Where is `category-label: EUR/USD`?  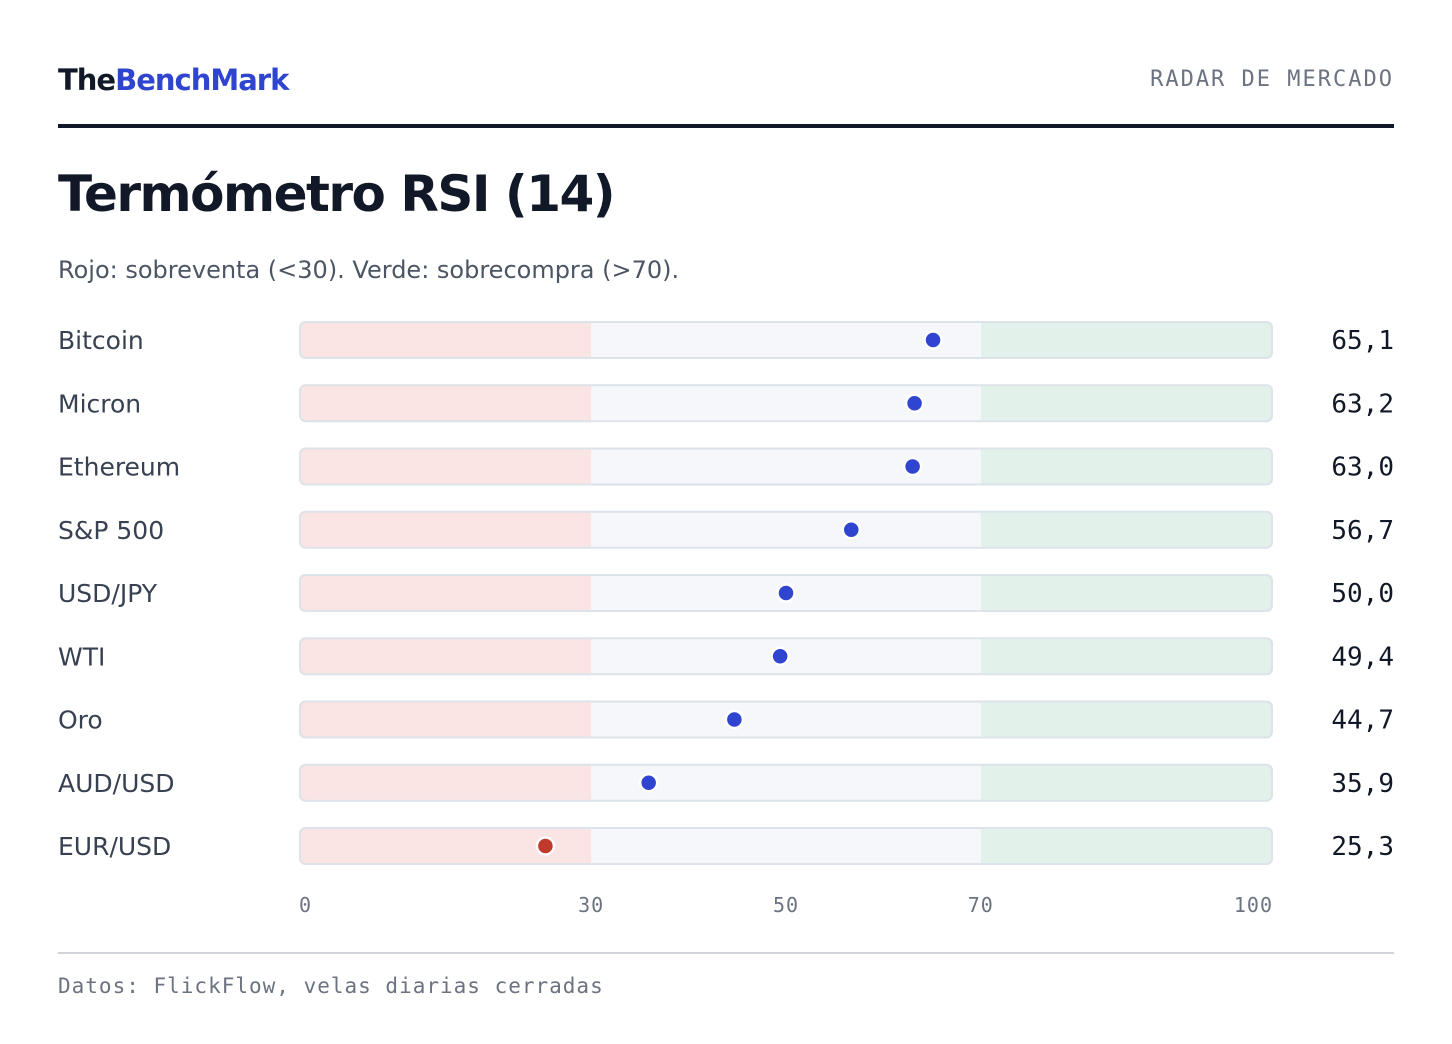
category-label: EUR/USD is located at coordinates (114, 846).